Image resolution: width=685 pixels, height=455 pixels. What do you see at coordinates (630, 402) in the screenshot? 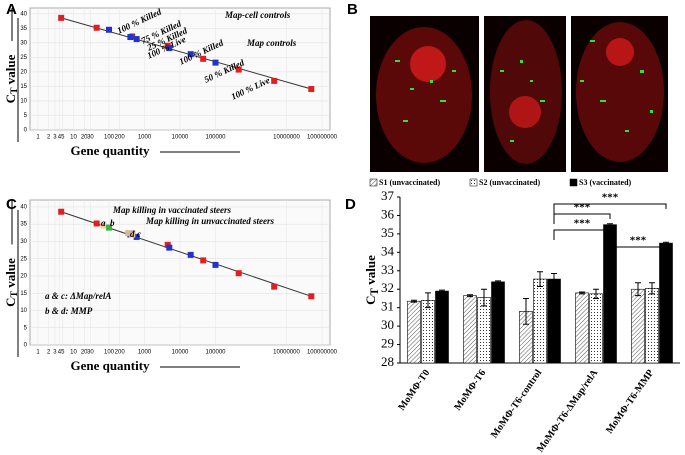
I see `x-tick-label: MoMΦ-T6-MMP` at bounding box center [630, 402].